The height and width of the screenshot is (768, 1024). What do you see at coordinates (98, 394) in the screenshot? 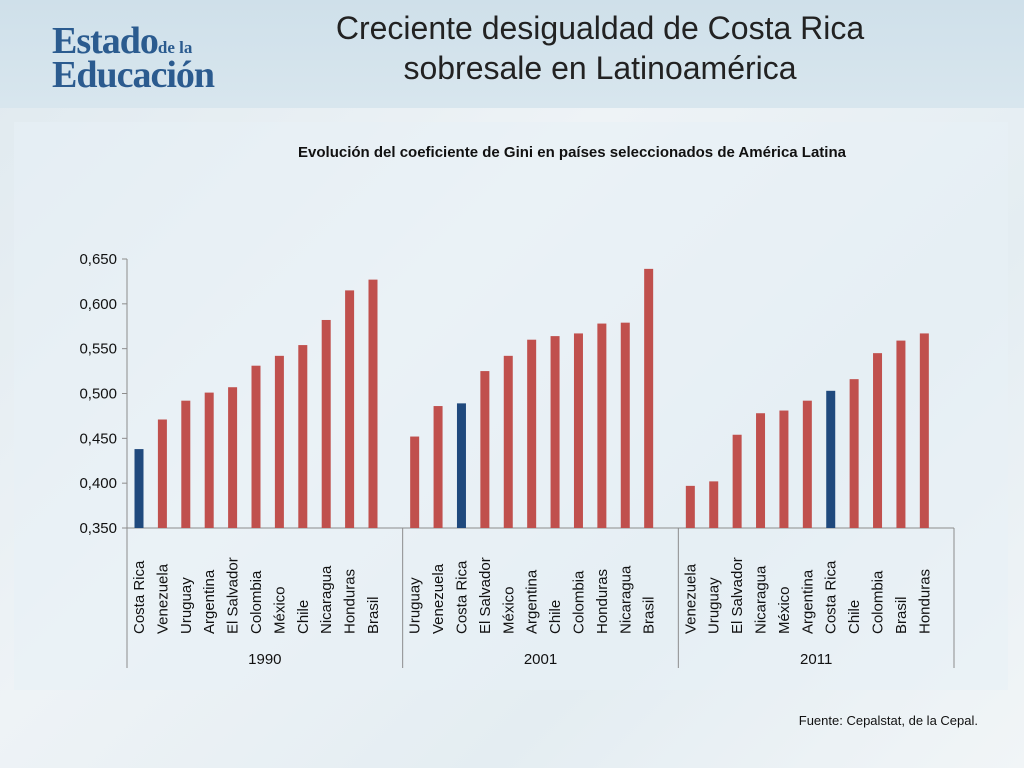
I see `y-tick-label: 0,500` at bounding box center [98, 394].